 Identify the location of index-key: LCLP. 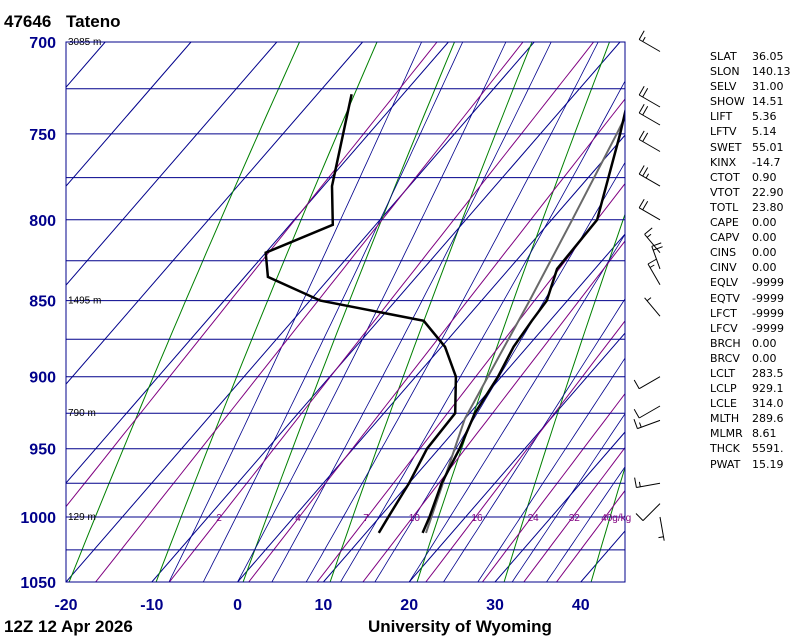
(723, 389).